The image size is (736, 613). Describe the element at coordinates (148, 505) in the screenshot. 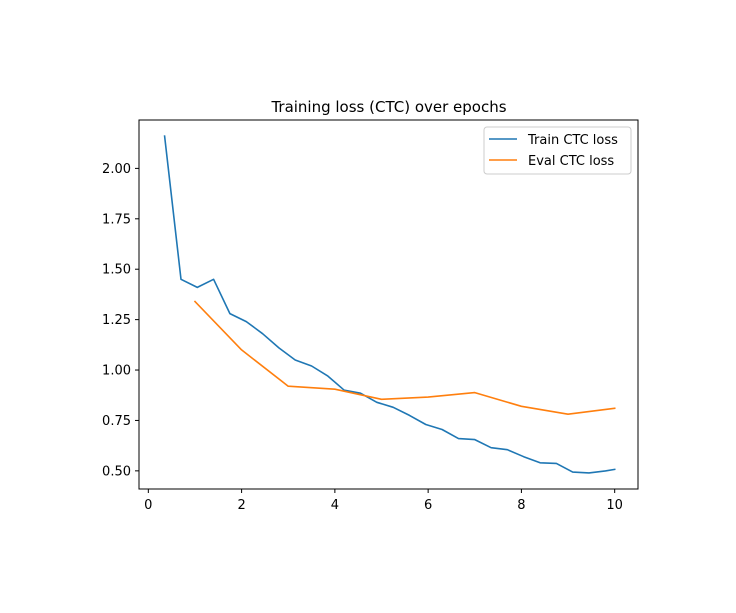

I see `x-tick-label: 0` at that location.